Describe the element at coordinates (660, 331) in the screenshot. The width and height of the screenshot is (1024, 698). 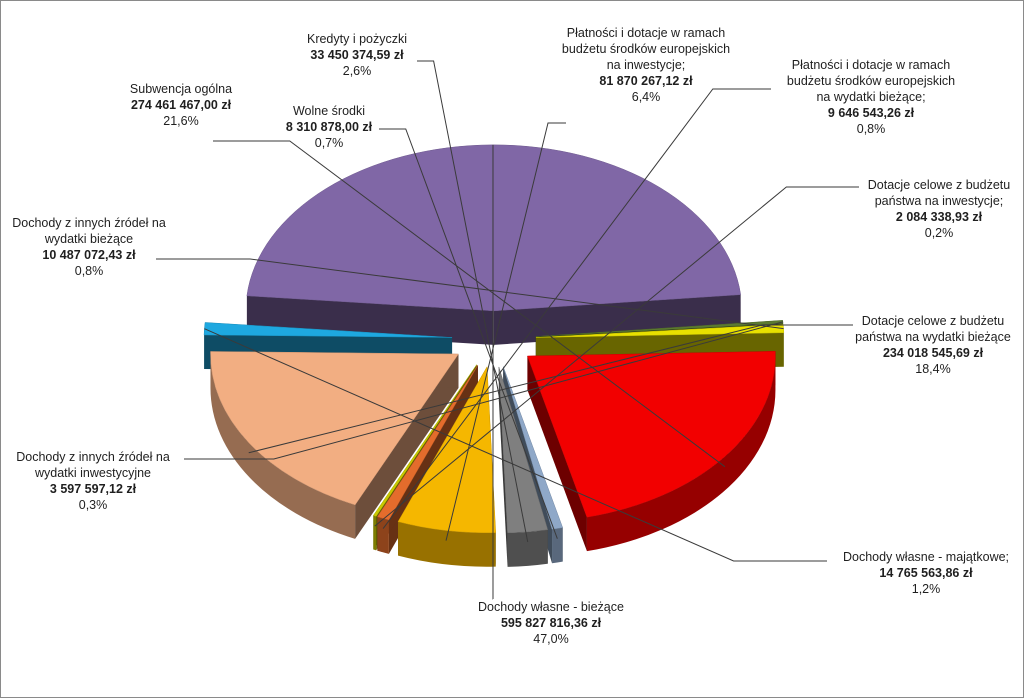
I see `slice-top-other-current` at that location.